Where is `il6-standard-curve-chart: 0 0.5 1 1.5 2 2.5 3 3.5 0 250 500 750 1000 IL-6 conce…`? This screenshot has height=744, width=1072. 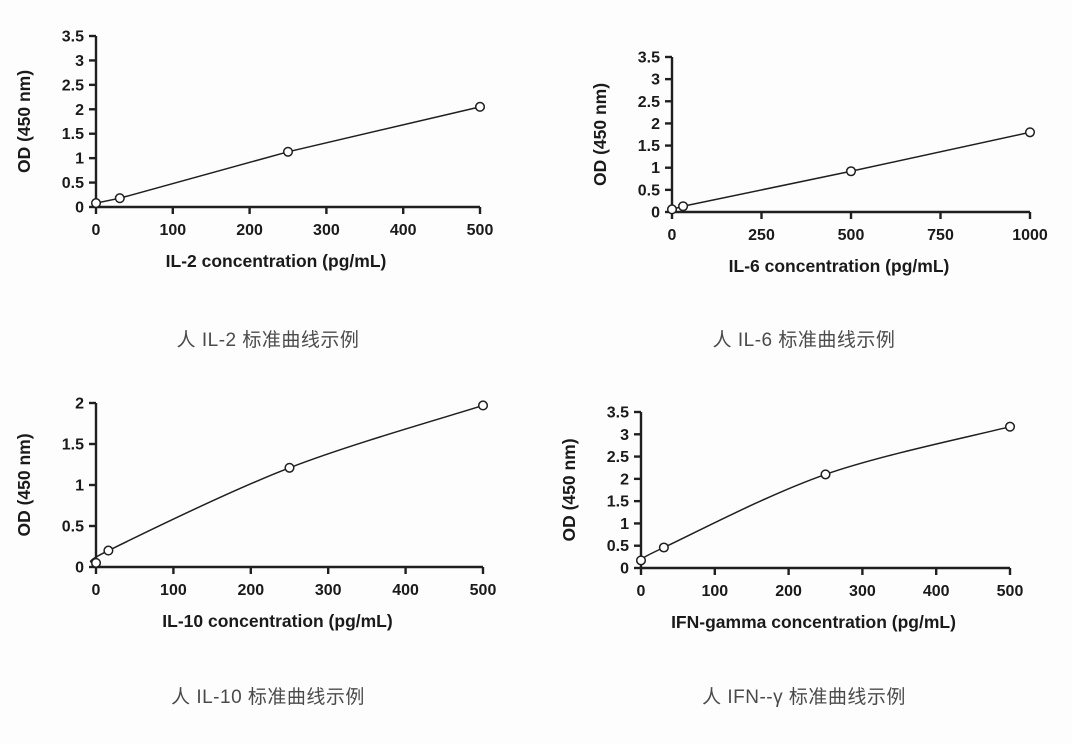 il6-standard-curve-chart: 0 0.5 1 1.5 2 2.5 3 3.5 0 250 500 750 1000 IL-6 conce… is located at coordinates (819, 163).